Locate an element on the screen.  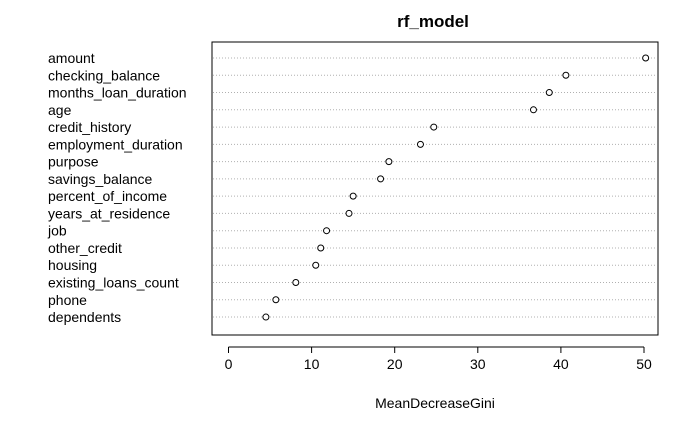
category-label: amount is located at coordinates (71, 58).